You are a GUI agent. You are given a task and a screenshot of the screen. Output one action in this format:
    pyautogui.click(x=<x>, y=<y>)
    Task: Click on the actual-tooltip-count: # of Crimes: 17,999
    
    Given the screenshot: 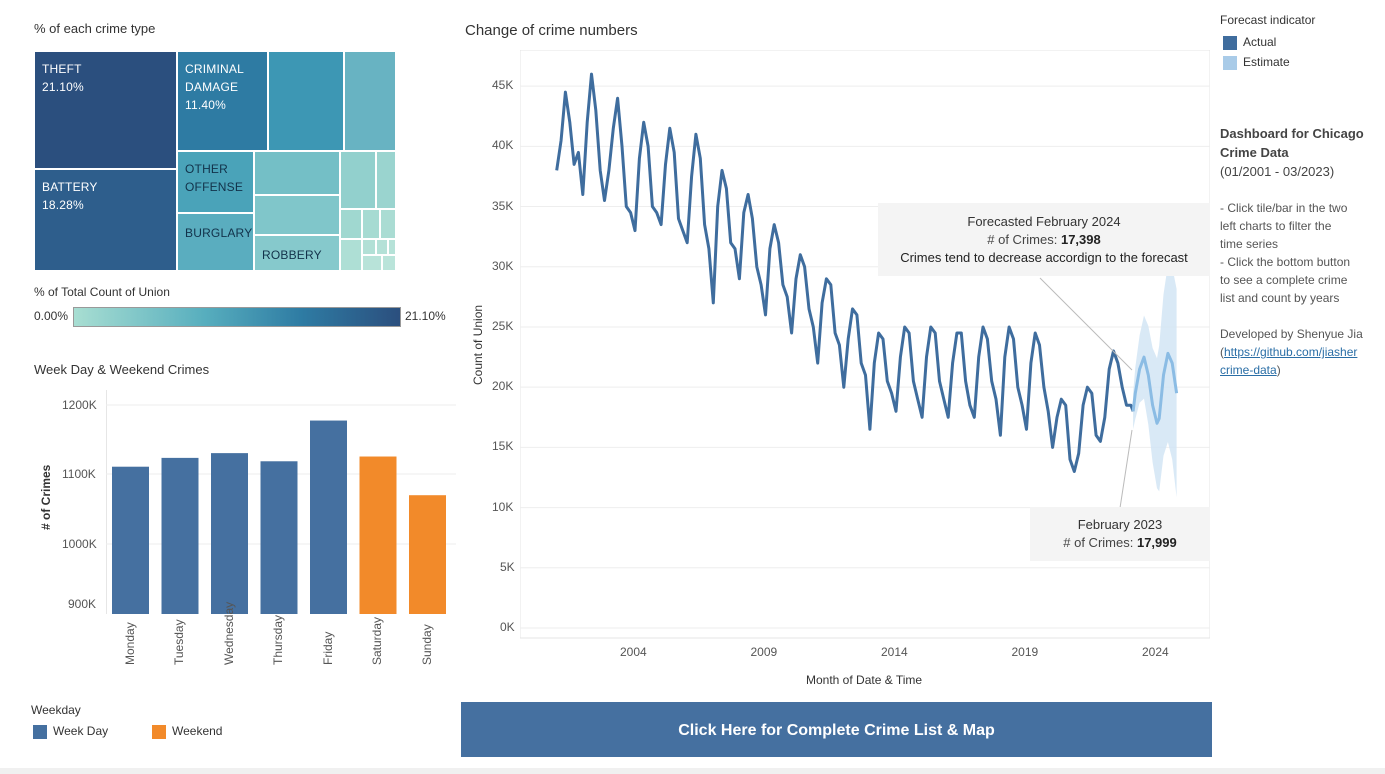 What is the action you would take?
    pyautogui.click(x=1120, y=542)
    